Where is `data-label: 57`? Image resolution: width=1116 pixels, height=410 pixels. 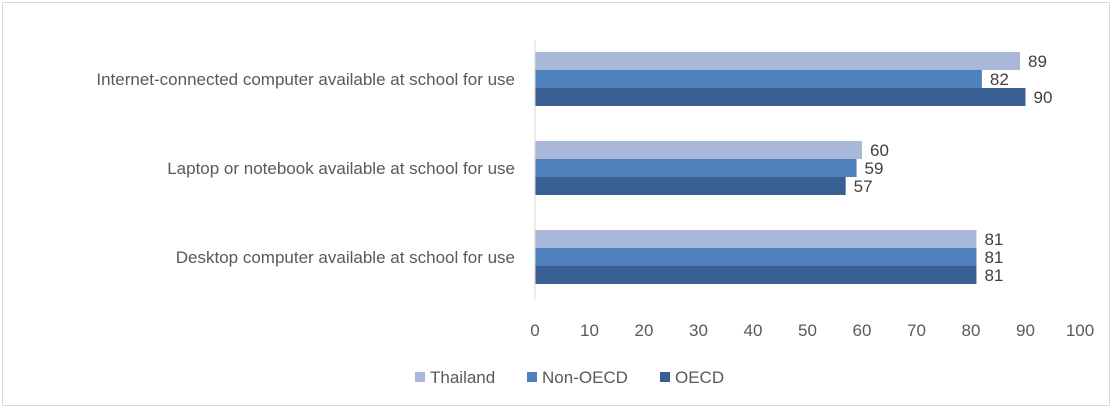 data-label: 57 is located at coordinates (863, 186).